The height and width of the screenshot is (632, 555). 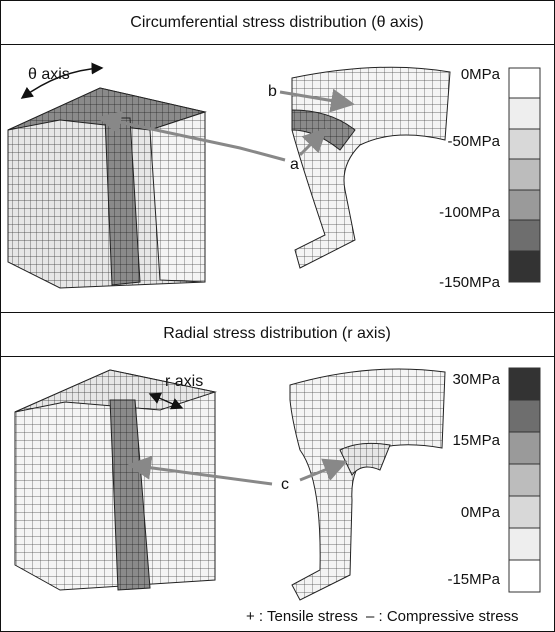 I want to click on legend-label: 15MPa, so click(x=476, y=440).